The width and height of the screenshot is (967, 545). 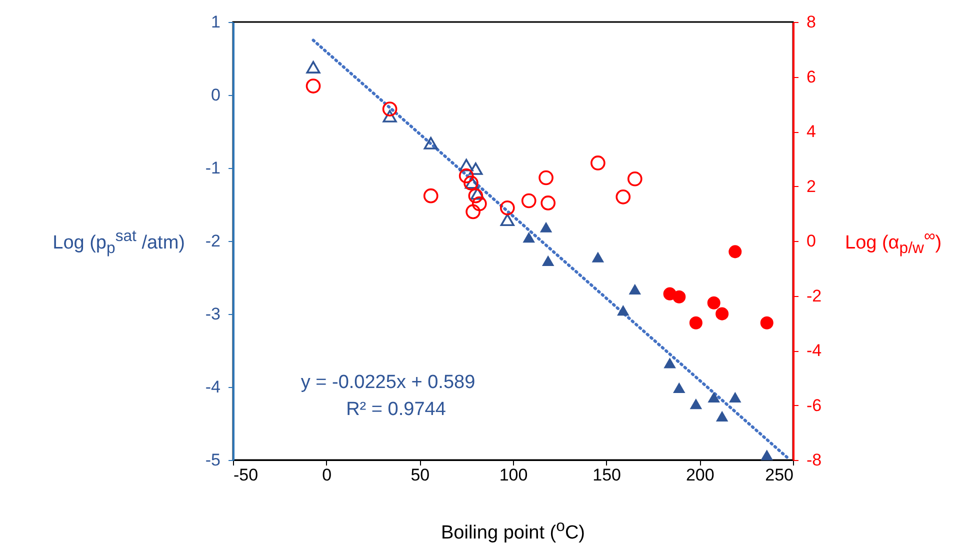 What do you see at coordinates (212, 168) in the screenshot?
I see `y-tick-label: -1` at bounding box center [212, 168].